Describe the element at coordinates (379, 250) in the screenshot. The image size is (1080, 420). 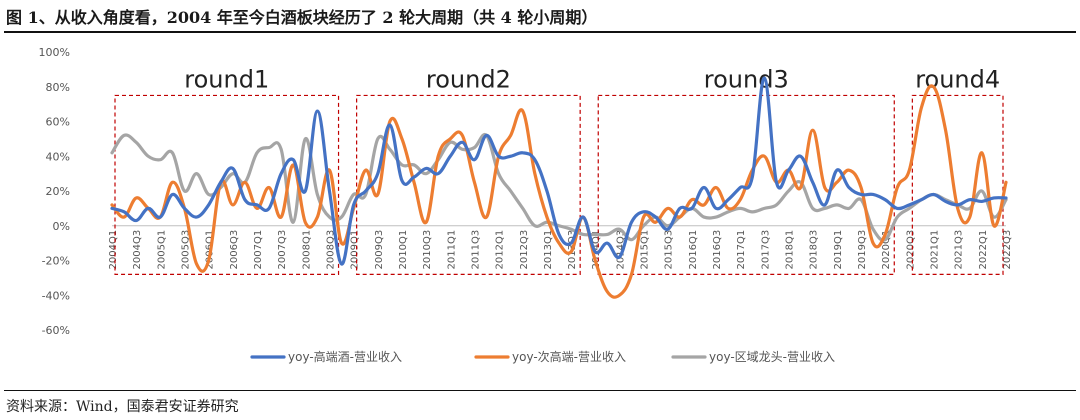
I see `x-tick-label: 2009Q3` at that location.